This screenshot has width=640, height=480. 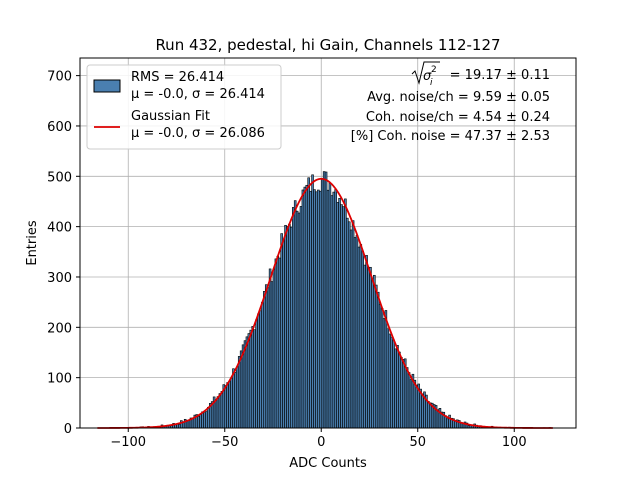 What do you see at coordinates (458, 97) in the screenshot?
I see `annotation-avg-noise: Avg. noise/ch = 9.59 ± 0.05` at bounding box center [458, 97].